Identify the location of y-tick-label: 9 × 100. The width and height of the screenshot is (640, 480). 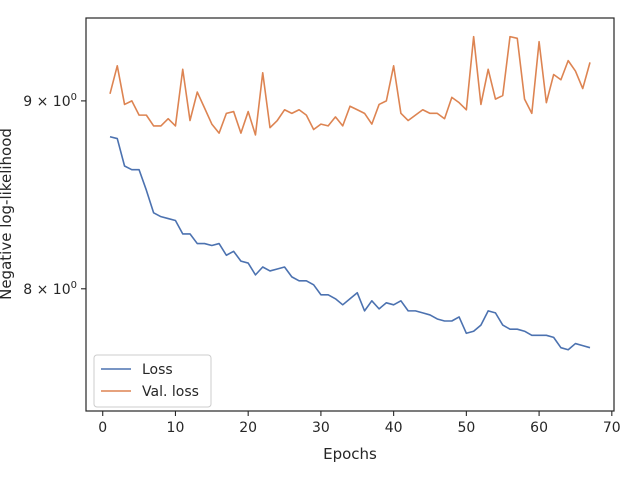
(50, 101).